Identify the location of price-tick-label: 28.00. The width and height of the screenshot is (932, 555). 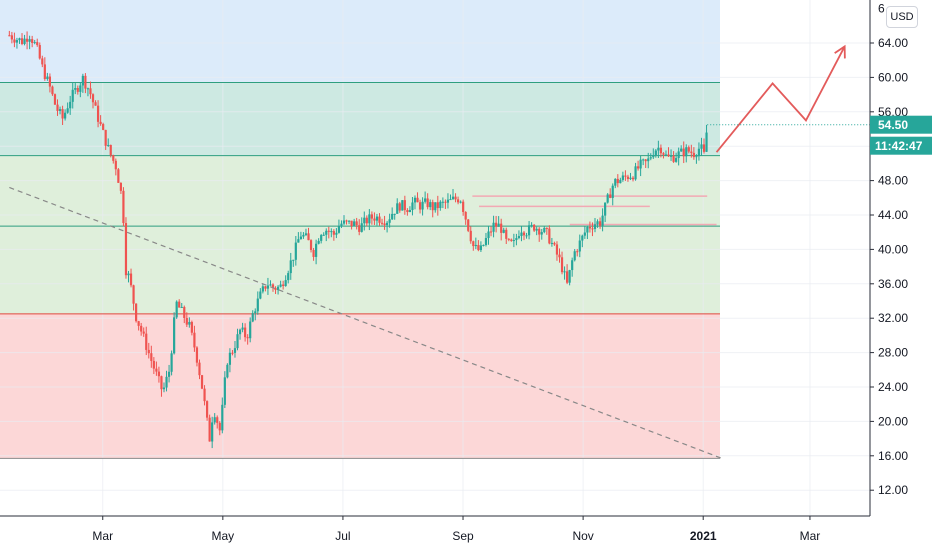
(893, 353).